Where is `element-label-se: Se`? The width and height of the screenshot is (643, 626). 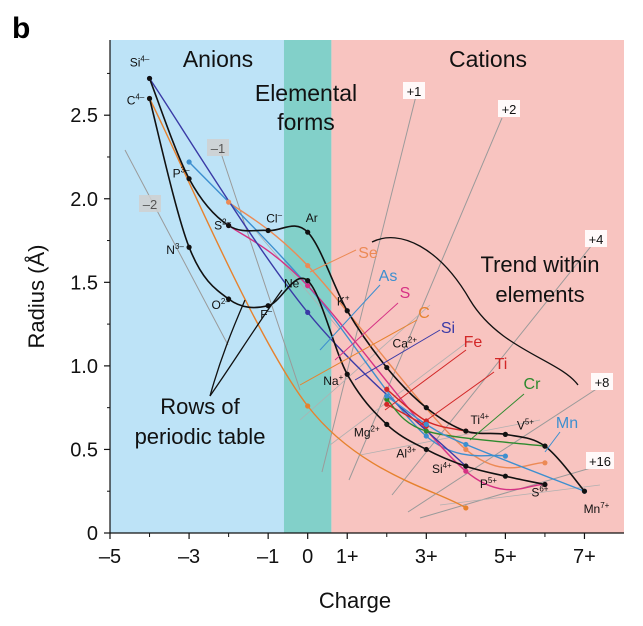 element-label-se: Se is located at coordinates (368, 253).